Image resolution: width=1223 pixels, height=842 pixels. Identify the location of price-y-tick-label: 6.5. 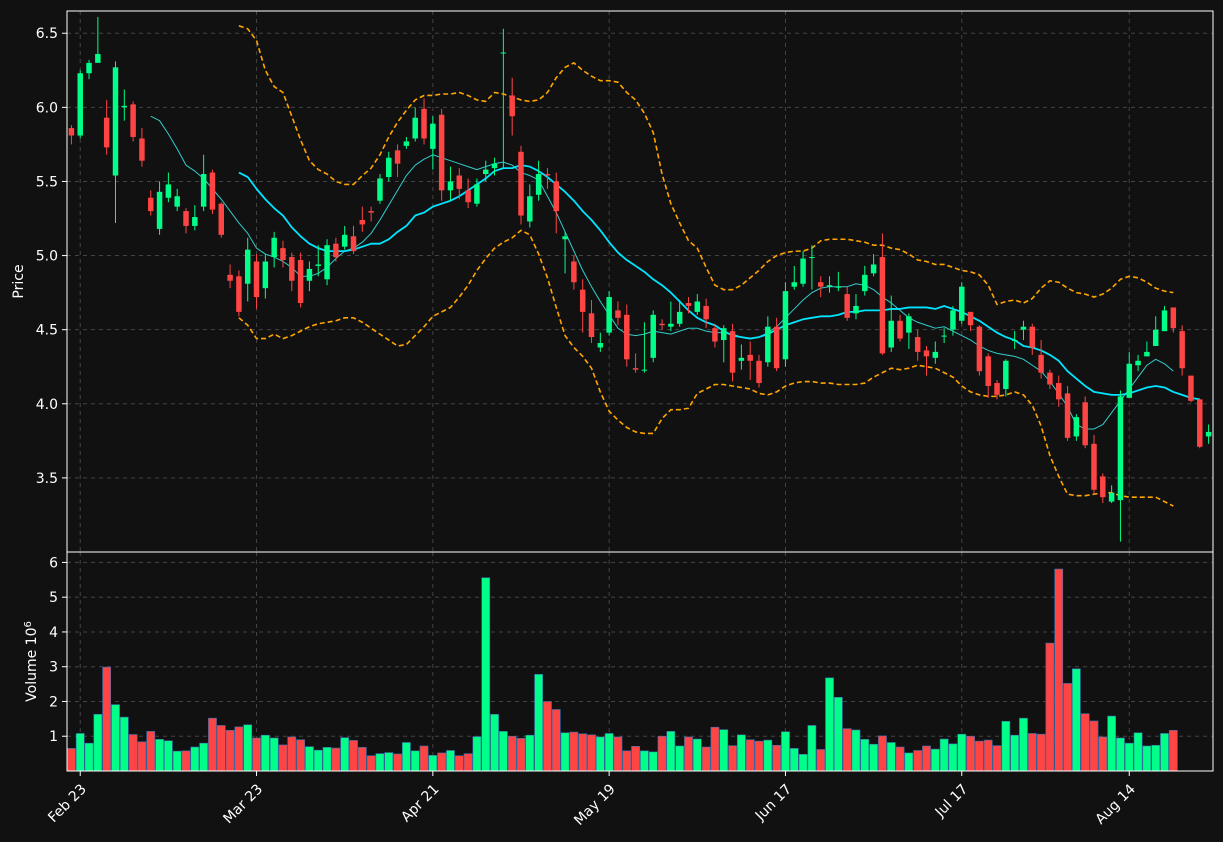
(47, 34).